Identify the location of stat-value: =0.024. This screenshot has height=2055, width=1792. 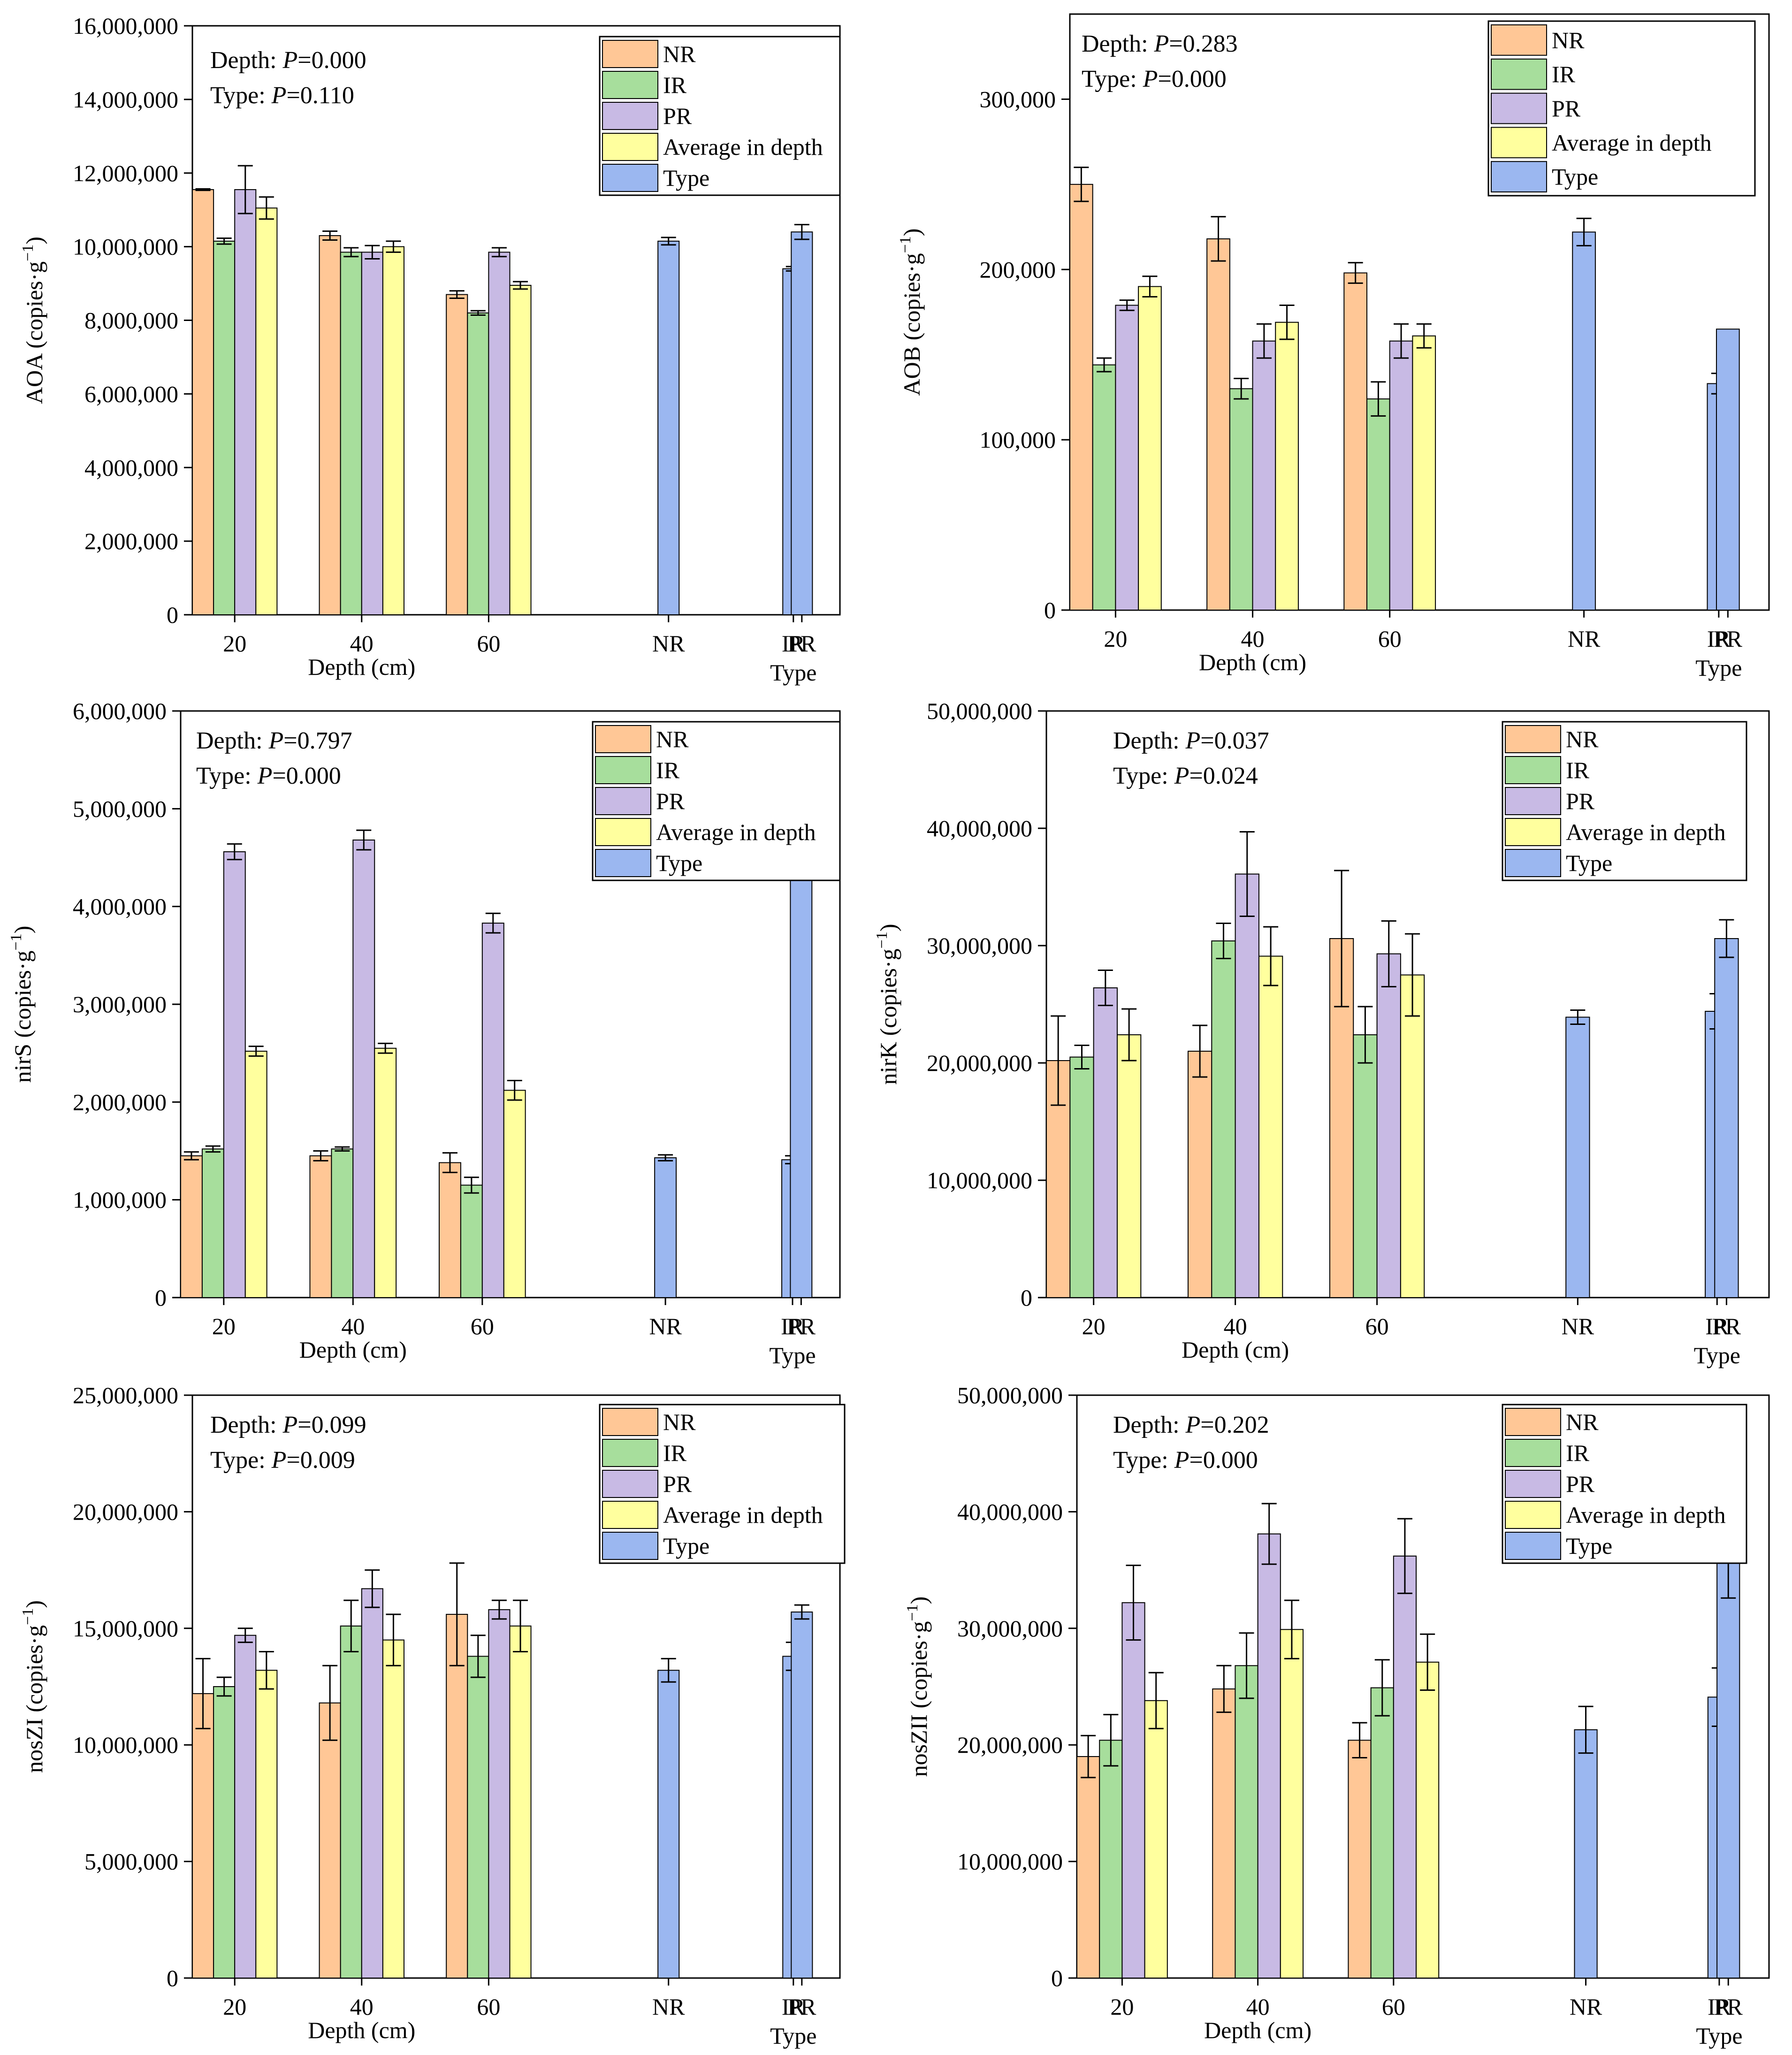
(1223, 776).